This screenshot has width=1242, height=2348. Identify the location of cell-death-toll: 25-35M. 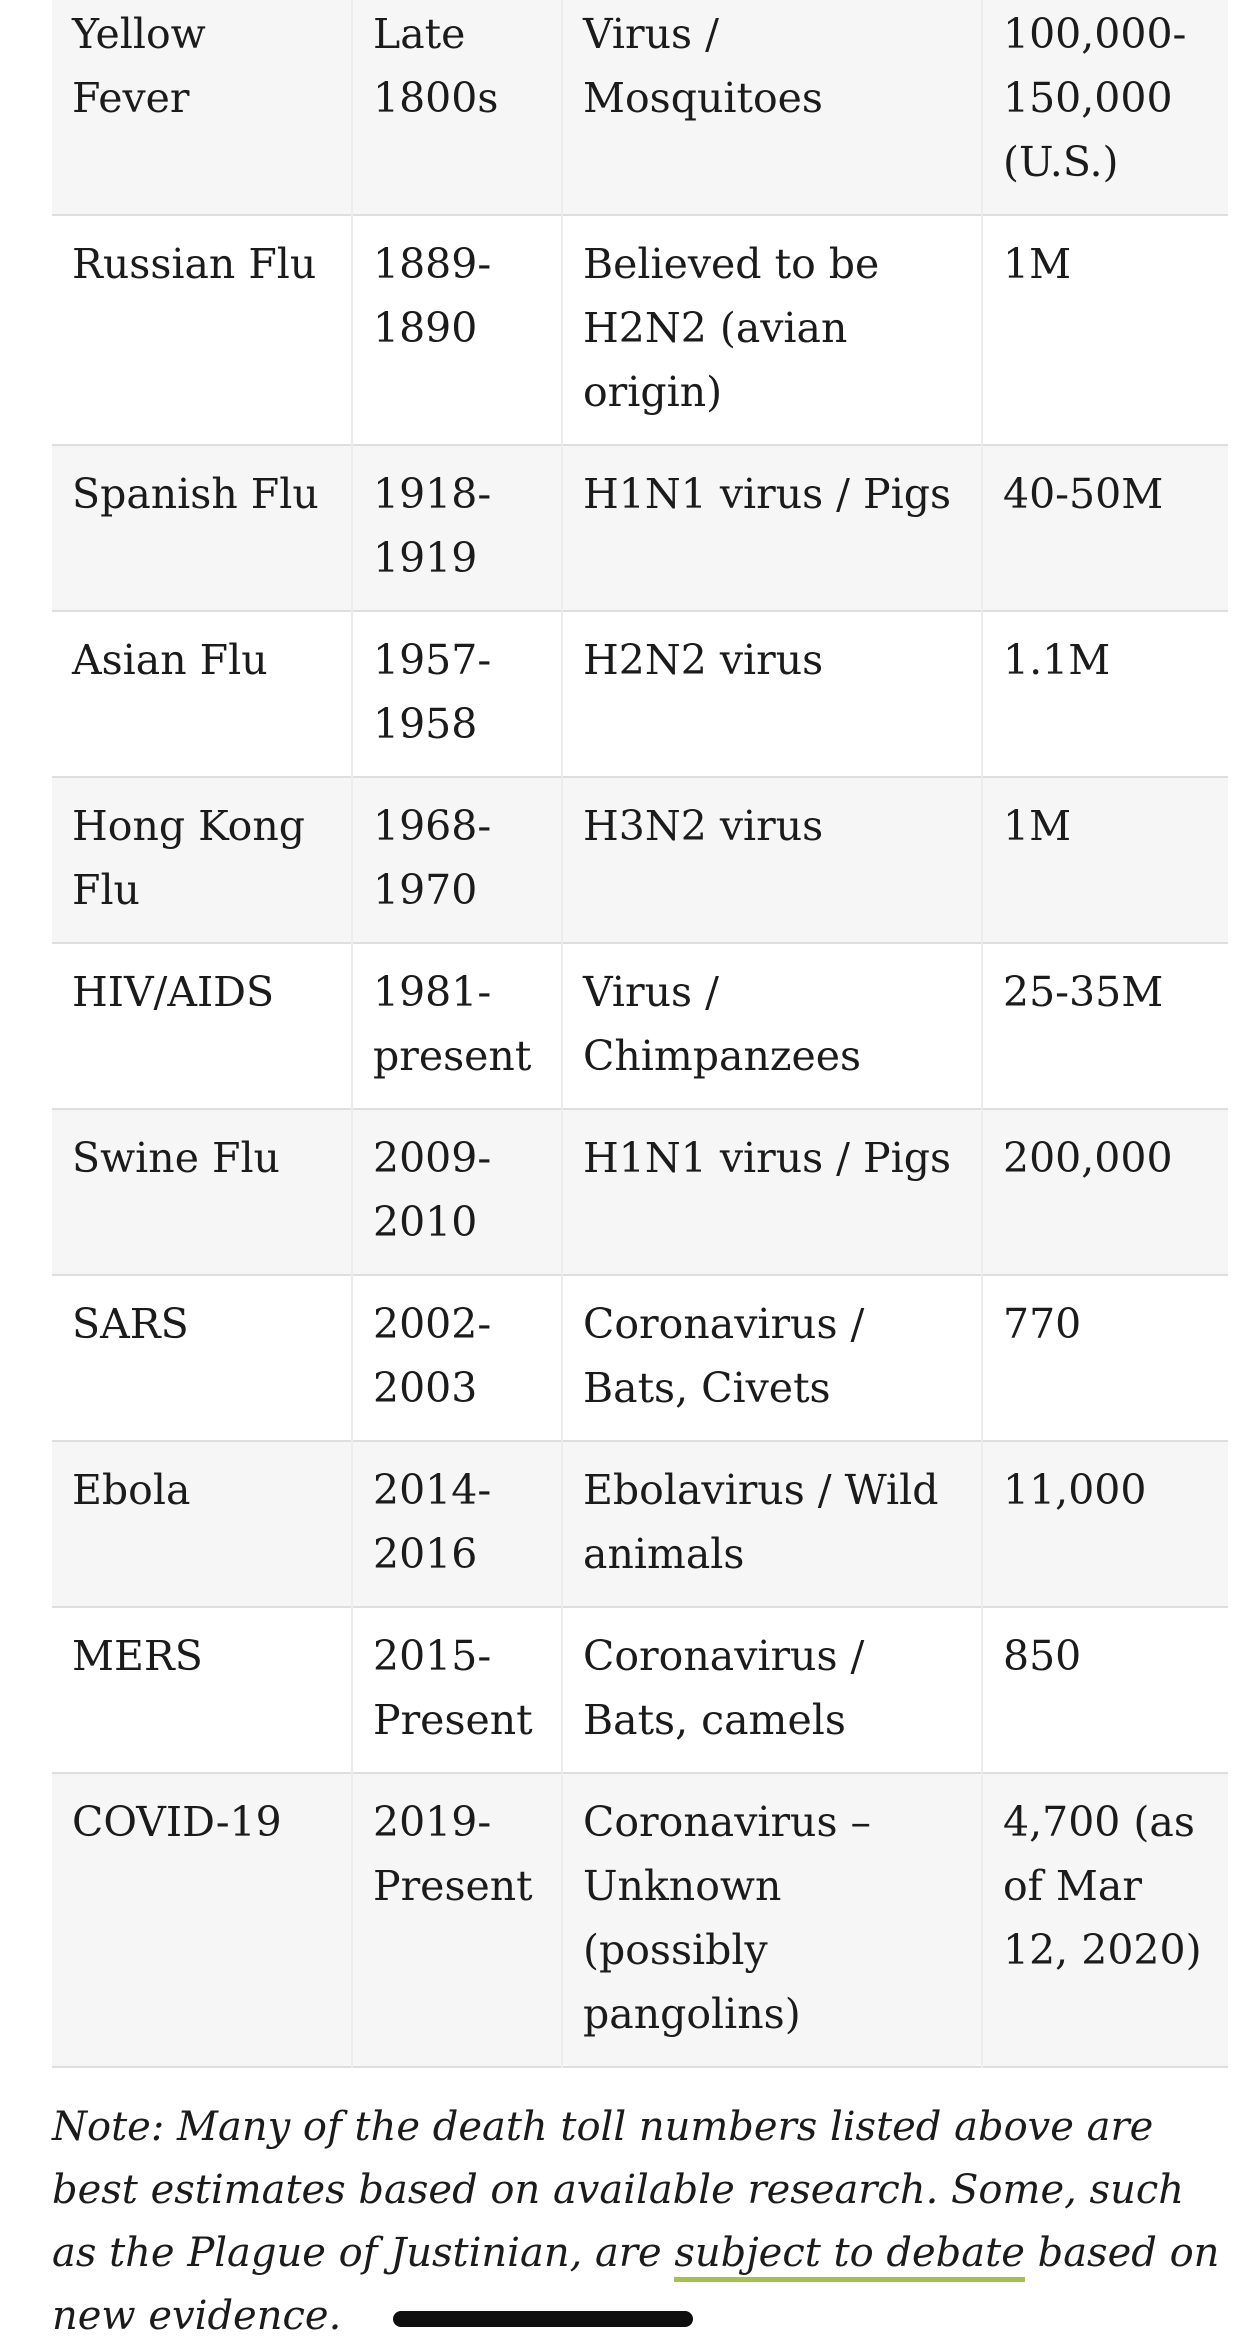
(1104, 1026).